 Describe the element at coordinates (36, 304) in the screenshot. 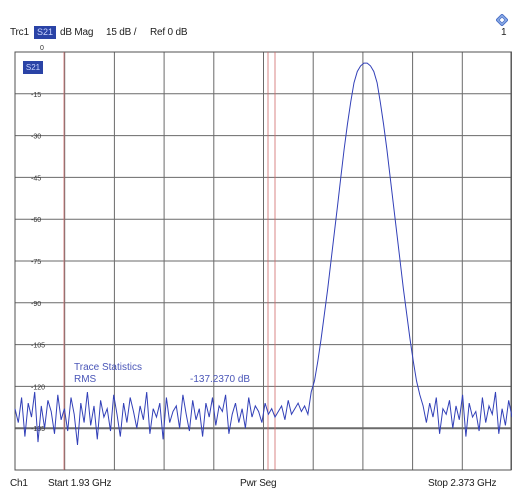

I see `y-tick-label: -90` at that location.